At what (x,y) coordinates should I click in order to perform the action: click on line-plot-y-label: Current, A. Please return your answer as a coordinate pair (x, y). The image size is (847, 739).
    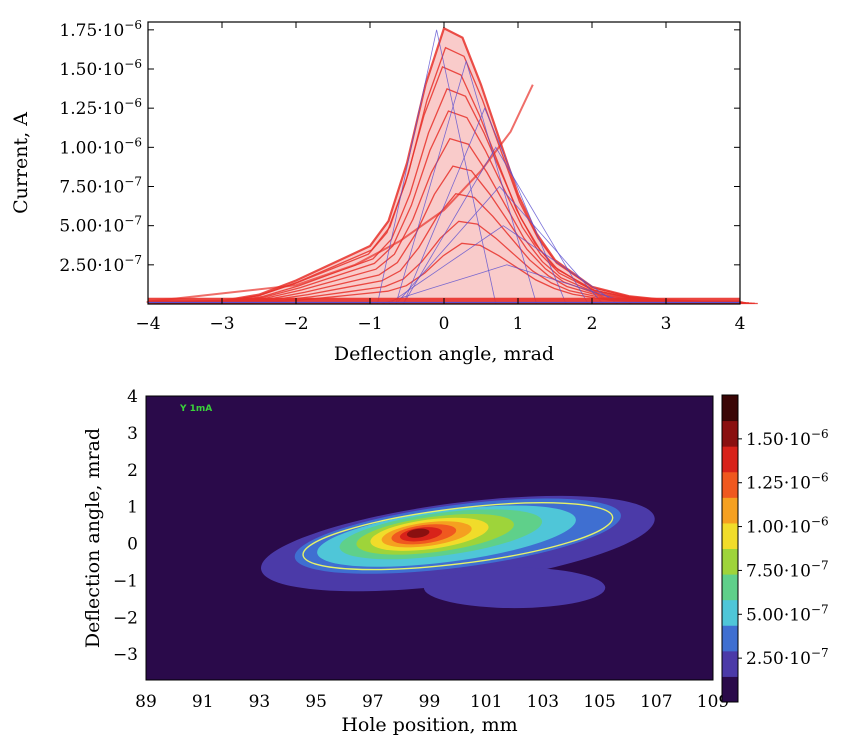
    Looking at the image, I should click on (21, 163).